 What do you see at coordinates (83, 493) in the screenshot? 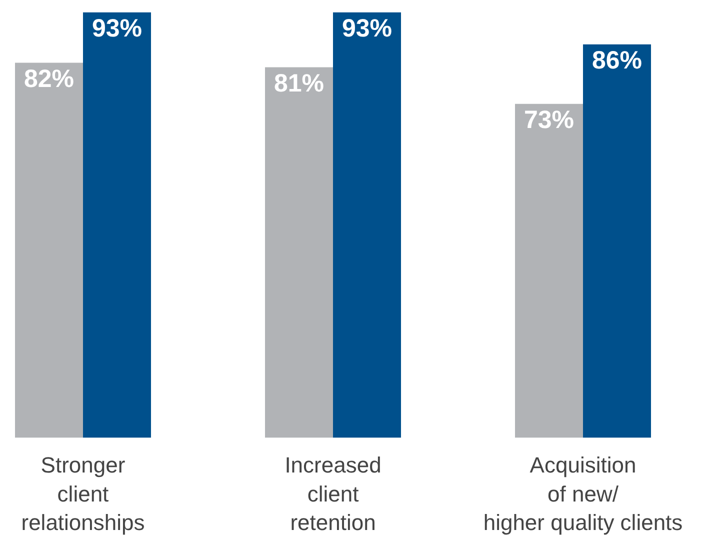
I see `x-tick-label: Stronger client relationships` at bounding box center [83, 493].